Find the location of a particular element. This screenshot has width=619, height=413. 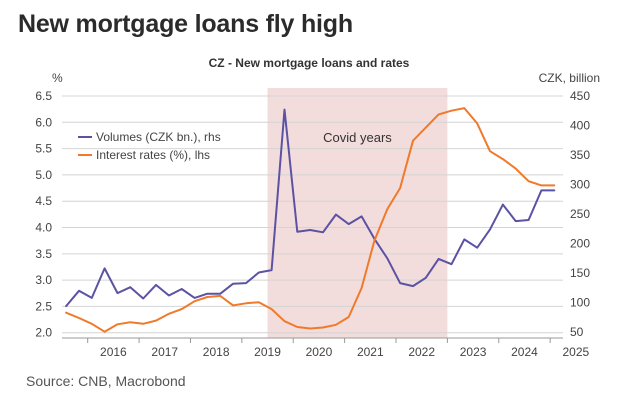

y-left-tick-label: 3.0 is located at coordinates (43, 280).